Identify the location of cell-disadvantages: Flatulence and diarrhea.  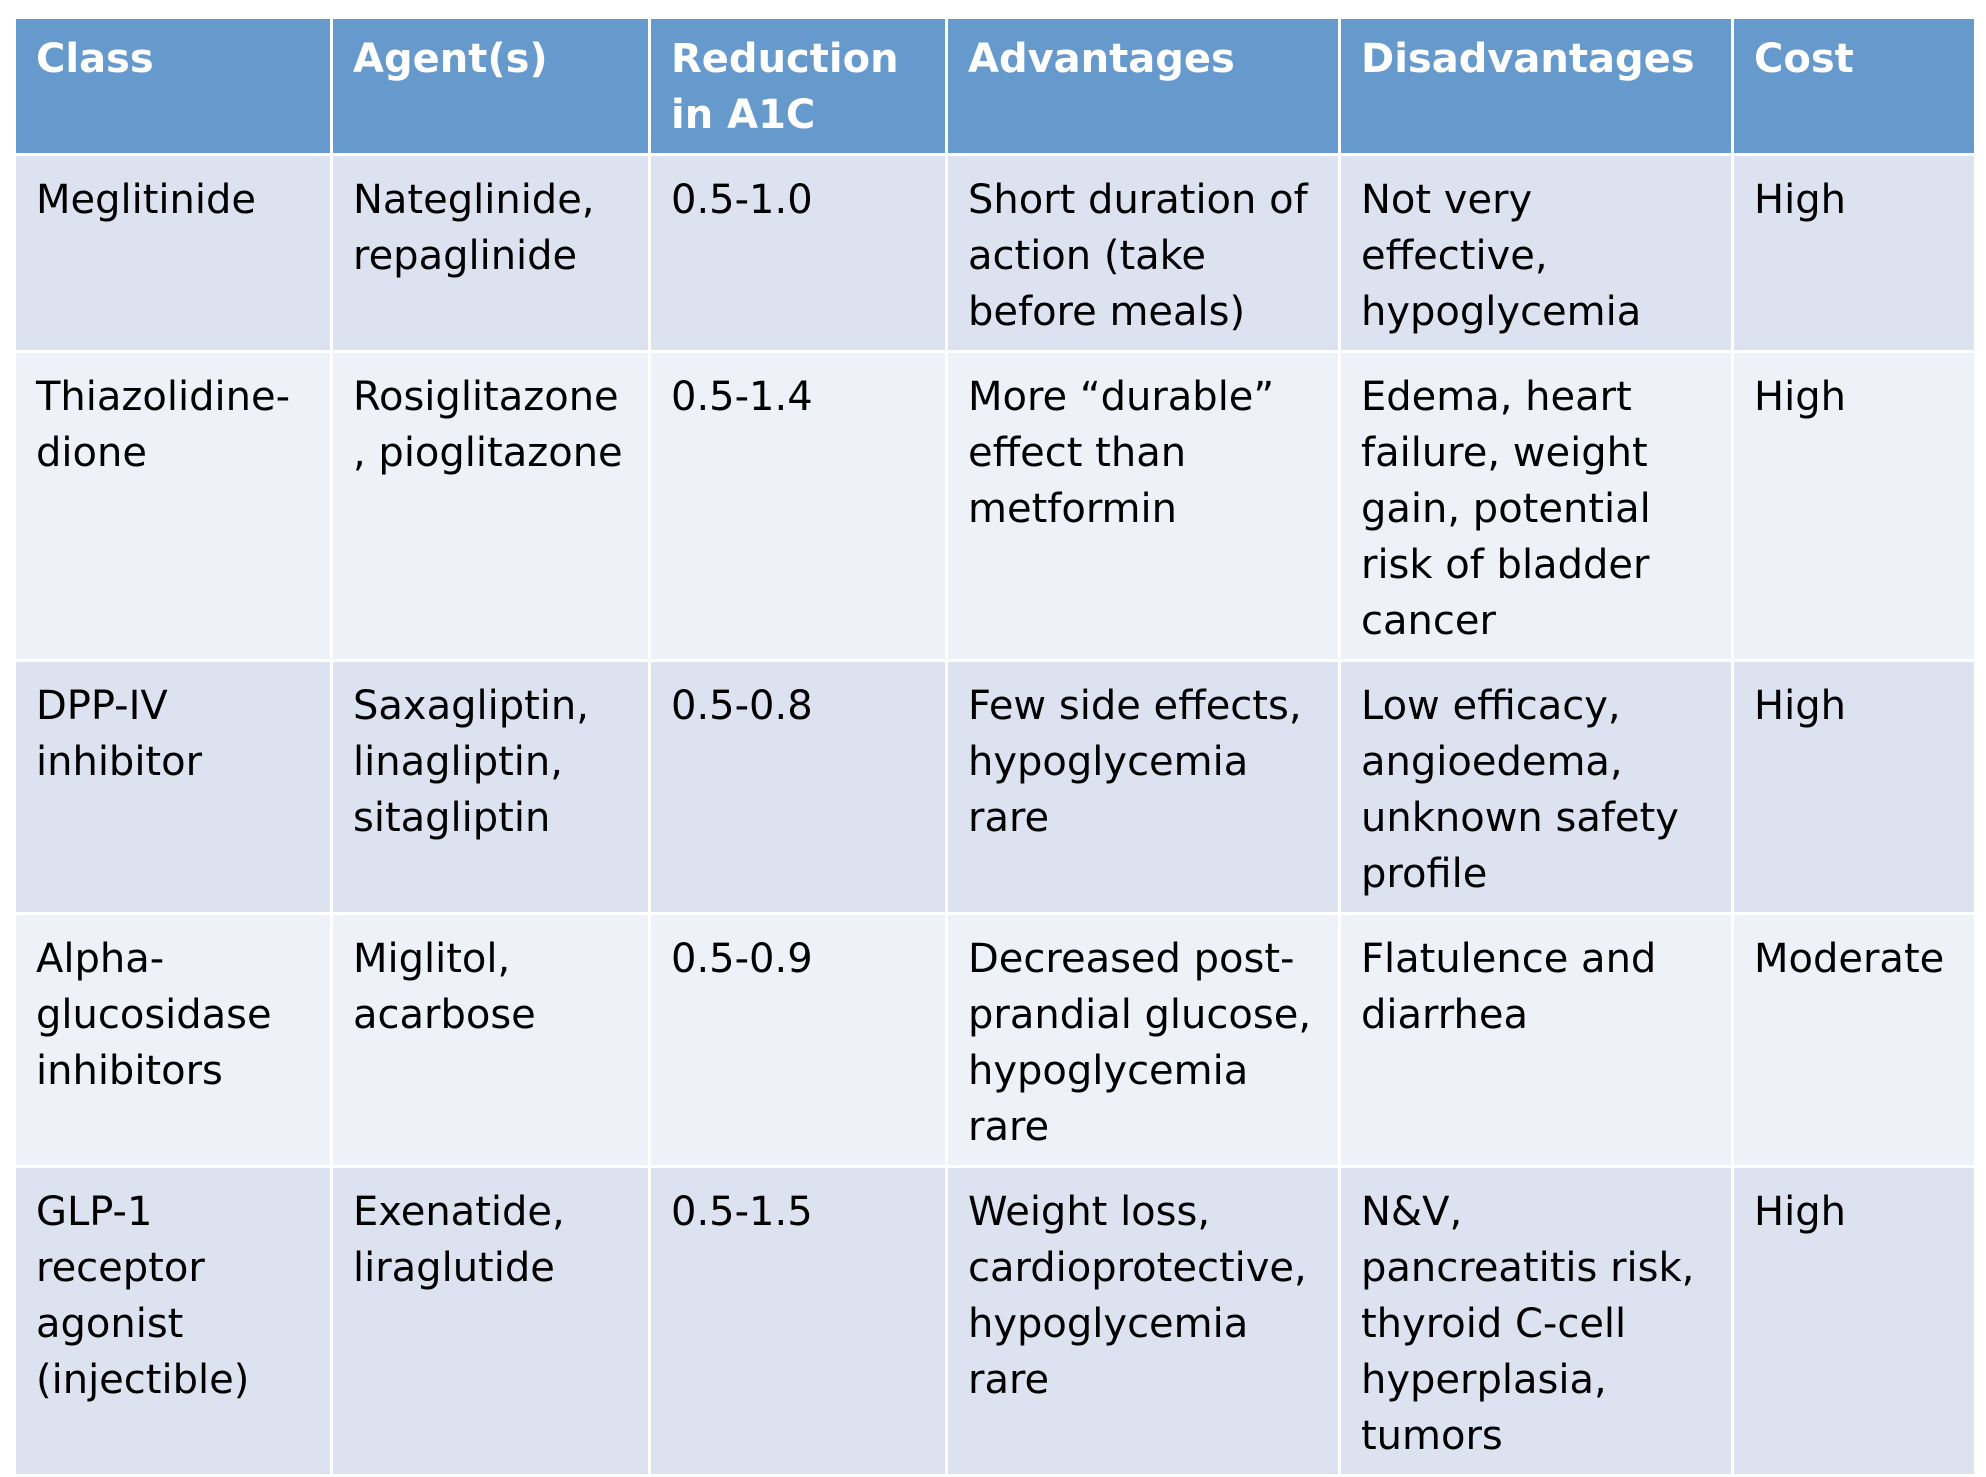
(1536, 1040).